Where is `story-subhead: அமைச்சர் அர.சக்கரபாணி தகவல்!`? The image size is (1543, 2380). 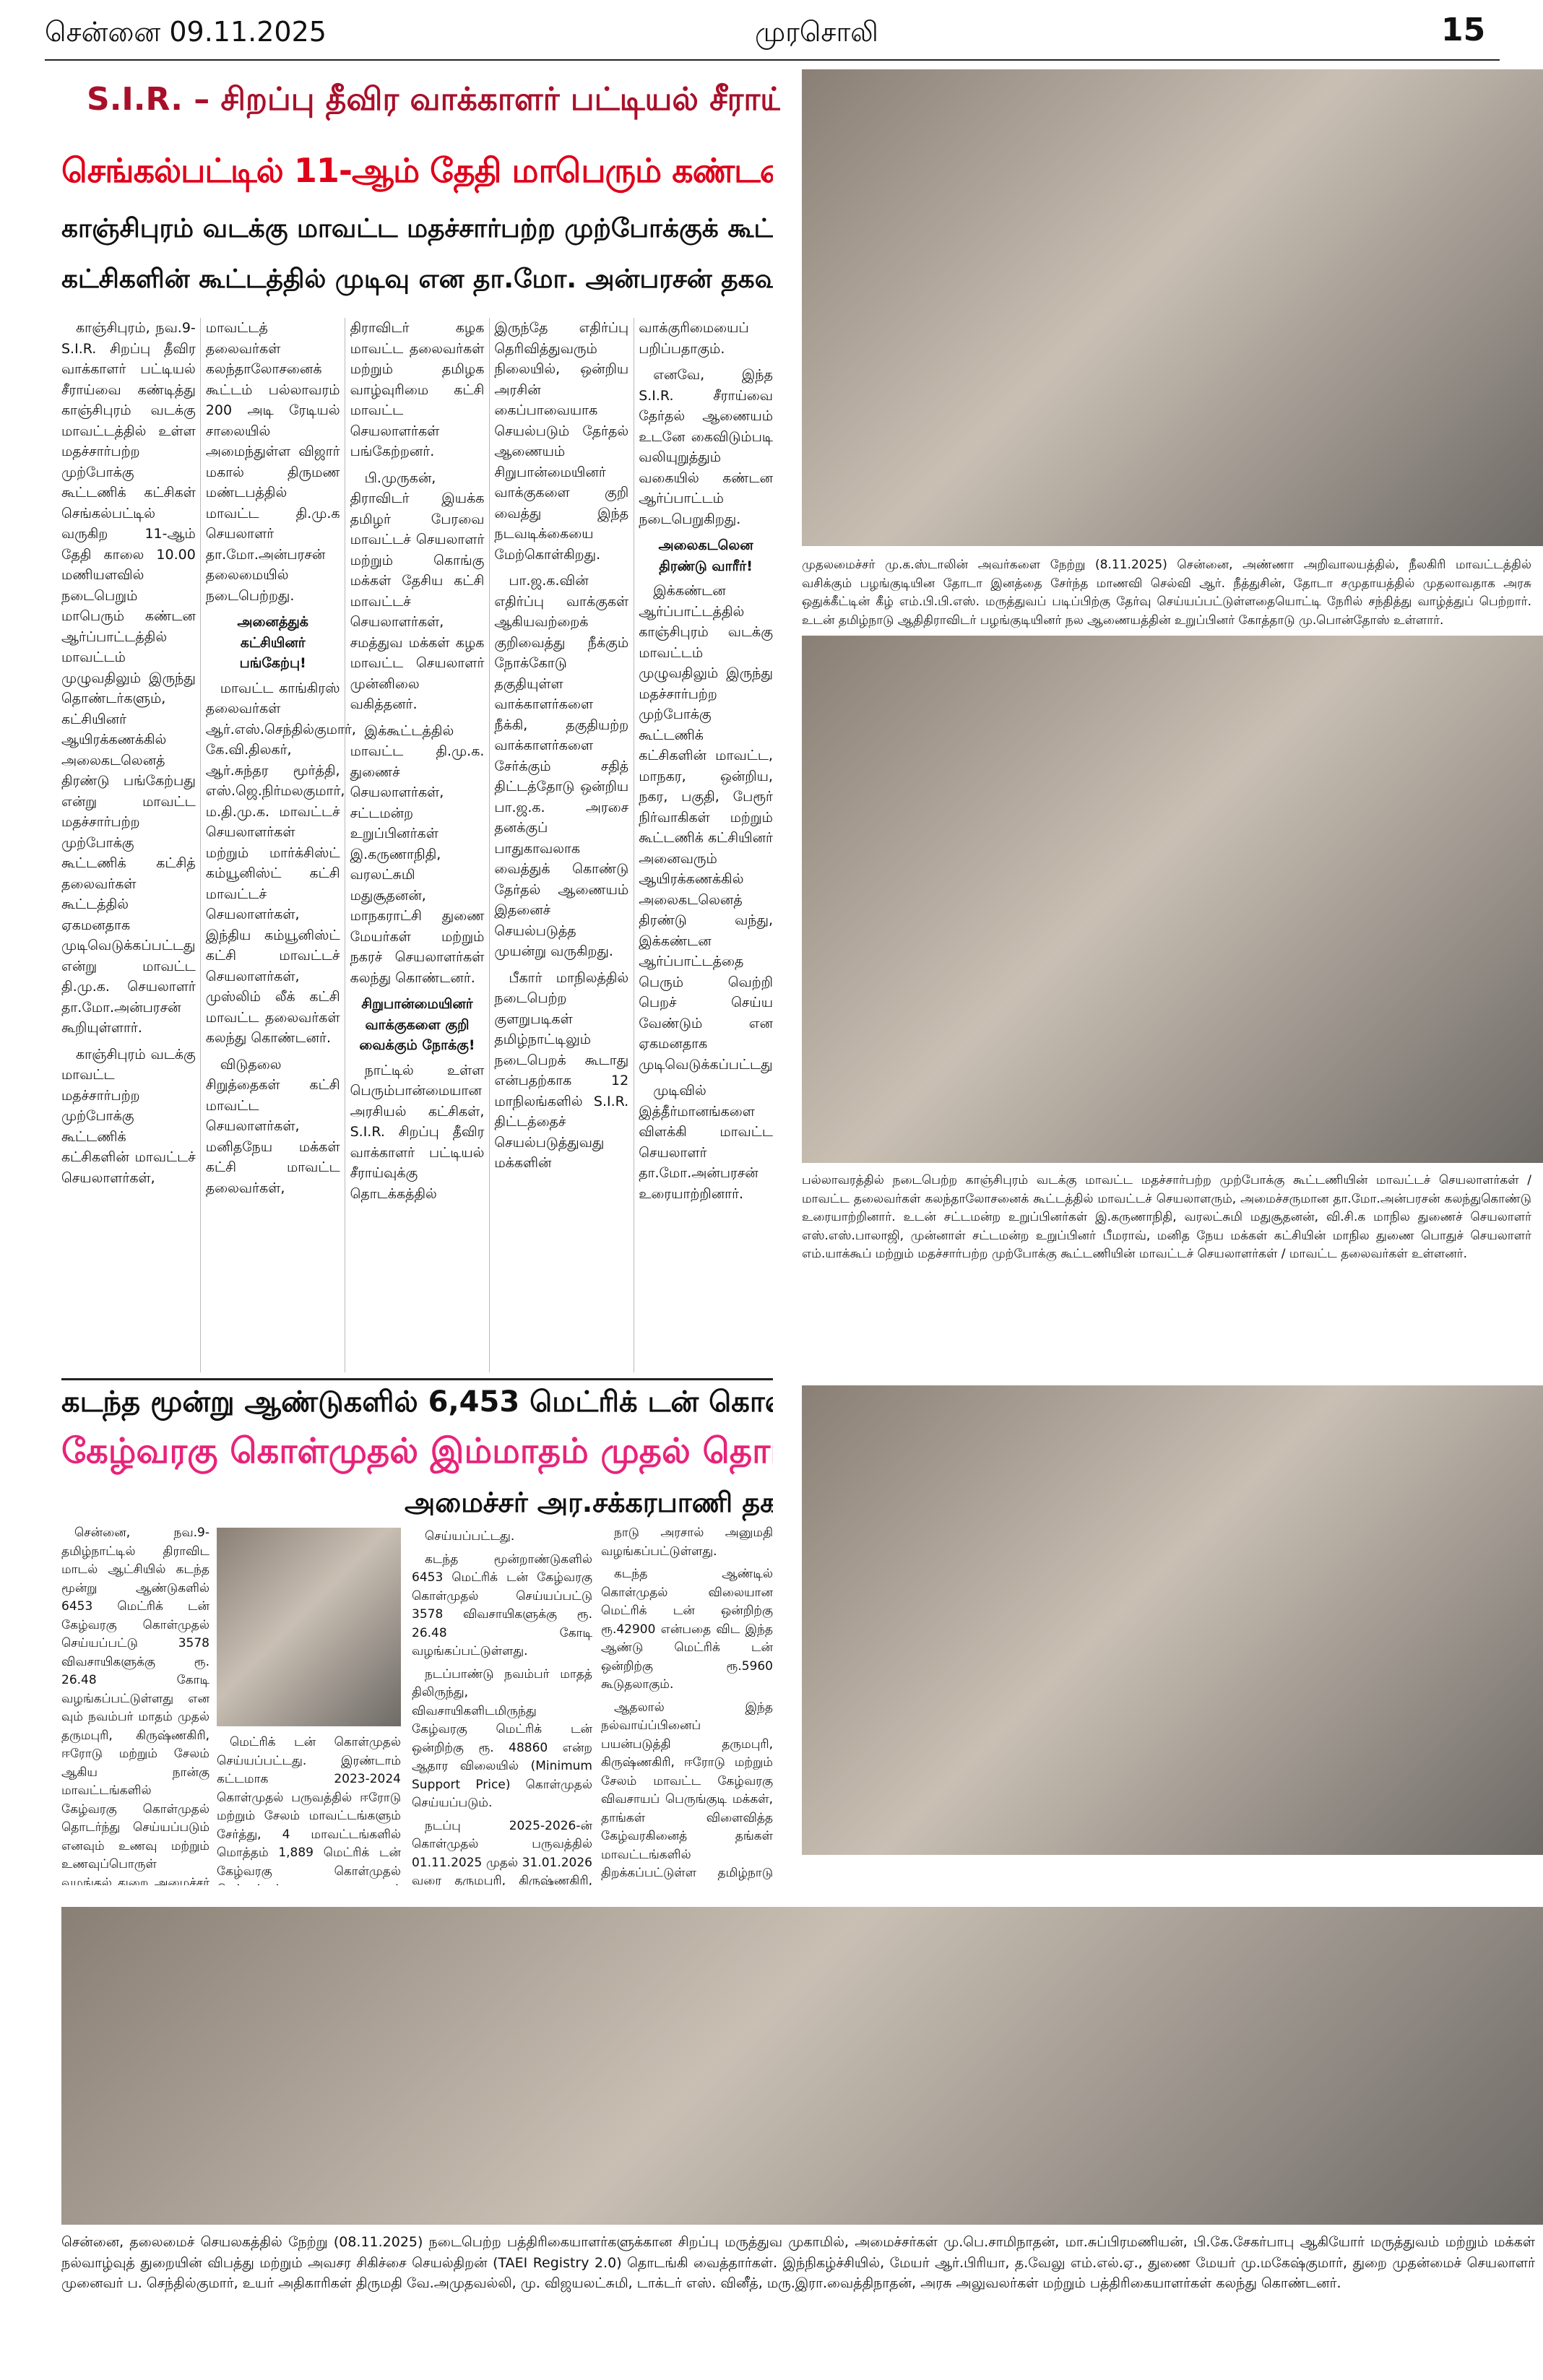
story-subhead: அமைச்சர் அர.சக்கரபாணி தகவல்! is located at coordinates (589, 1502).